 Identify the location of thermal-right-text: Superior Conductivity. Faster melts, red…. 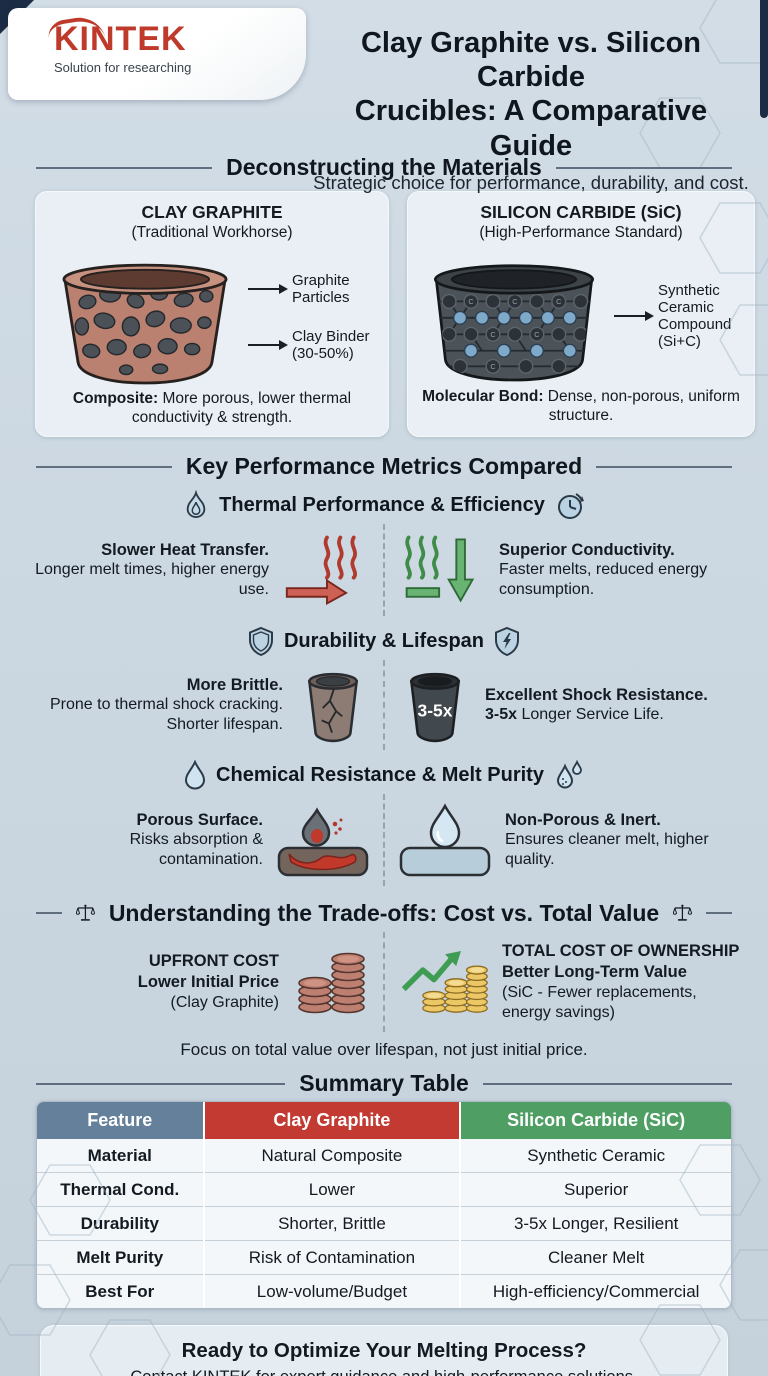
(619, 570).